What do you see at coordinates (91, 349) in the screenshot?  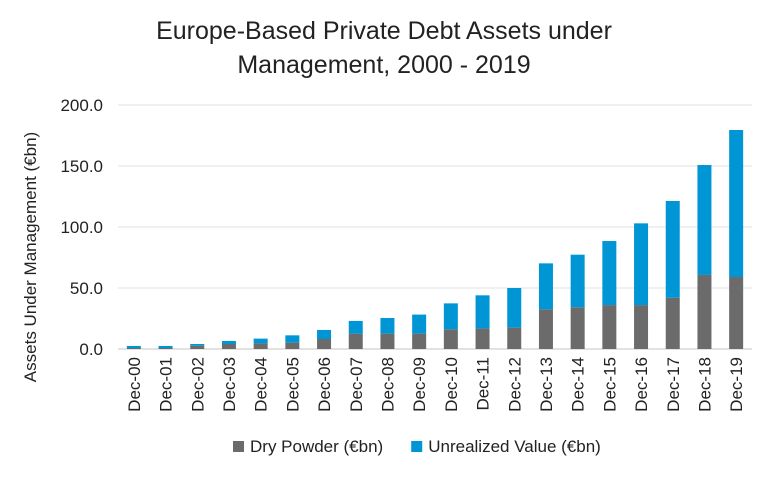 I see `y-tick-label: 0.0` at bounding box center [91, 349].